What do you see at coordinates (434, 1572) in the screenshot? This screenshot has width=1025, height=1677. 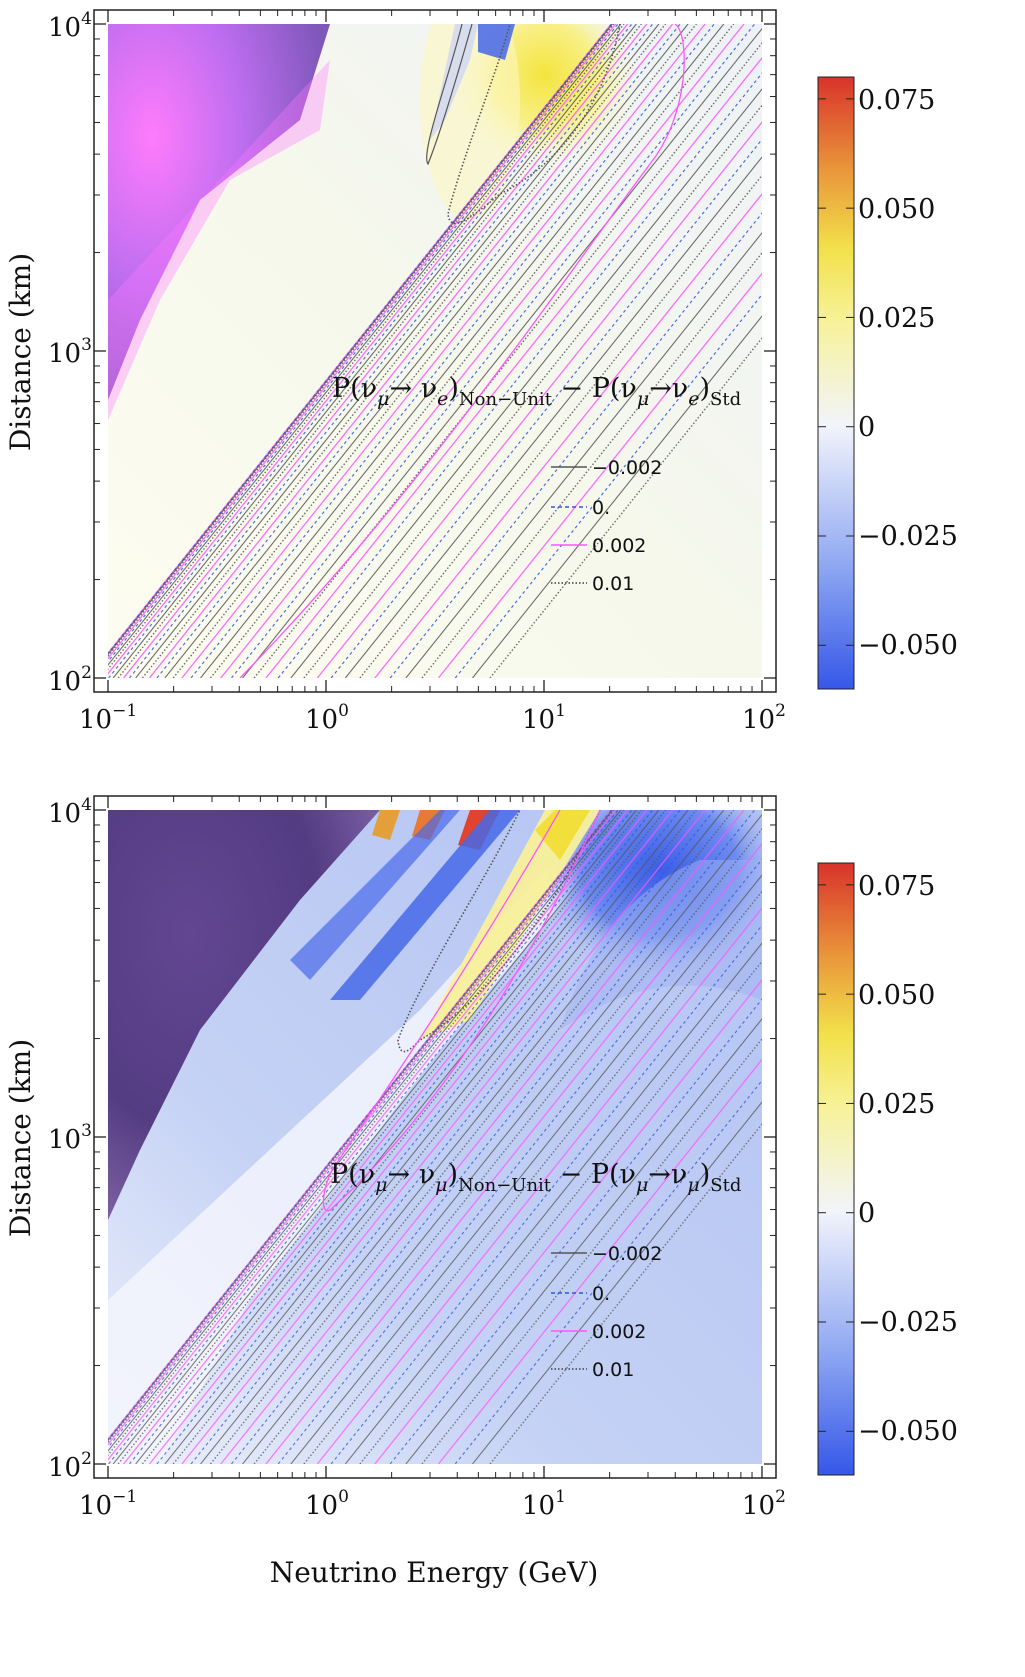 I see `panel-2-xlabel: Neutrino Energy (GeV)` at bounding box center [434, 1572].